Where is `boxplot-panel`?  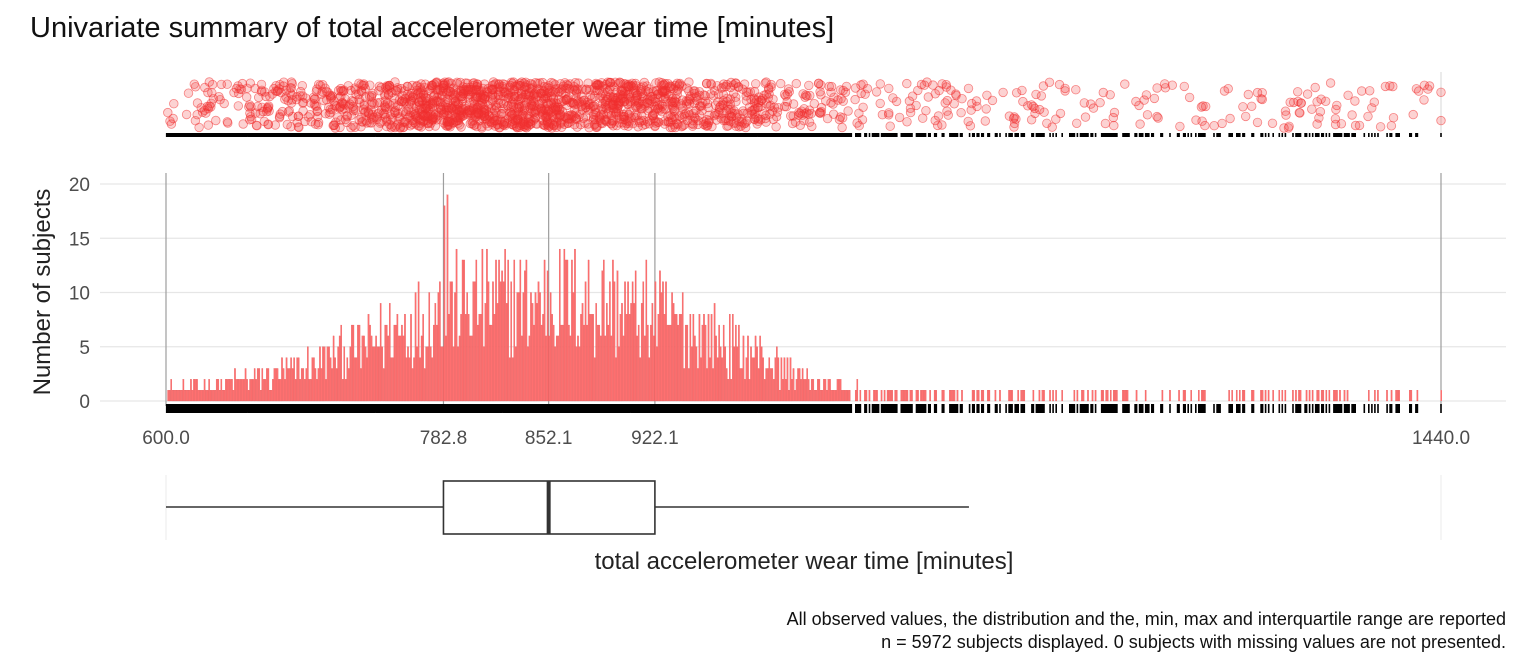
boxplot-panel is located at coordinates (803, 507).